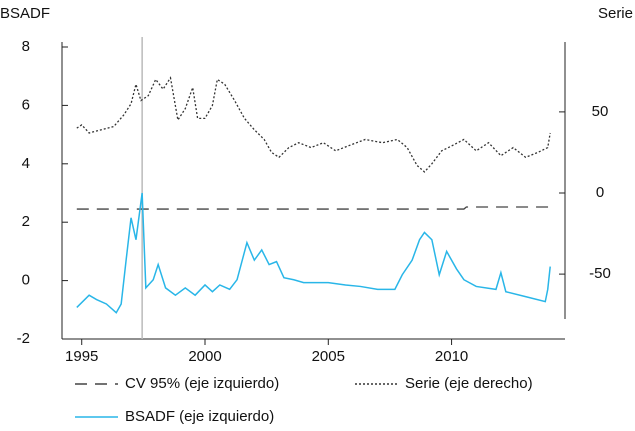 The image size is (635, 431). Describe the element at coordinates (26, 221) in the screenshot. I see `y-tick-label: 2` at that location.